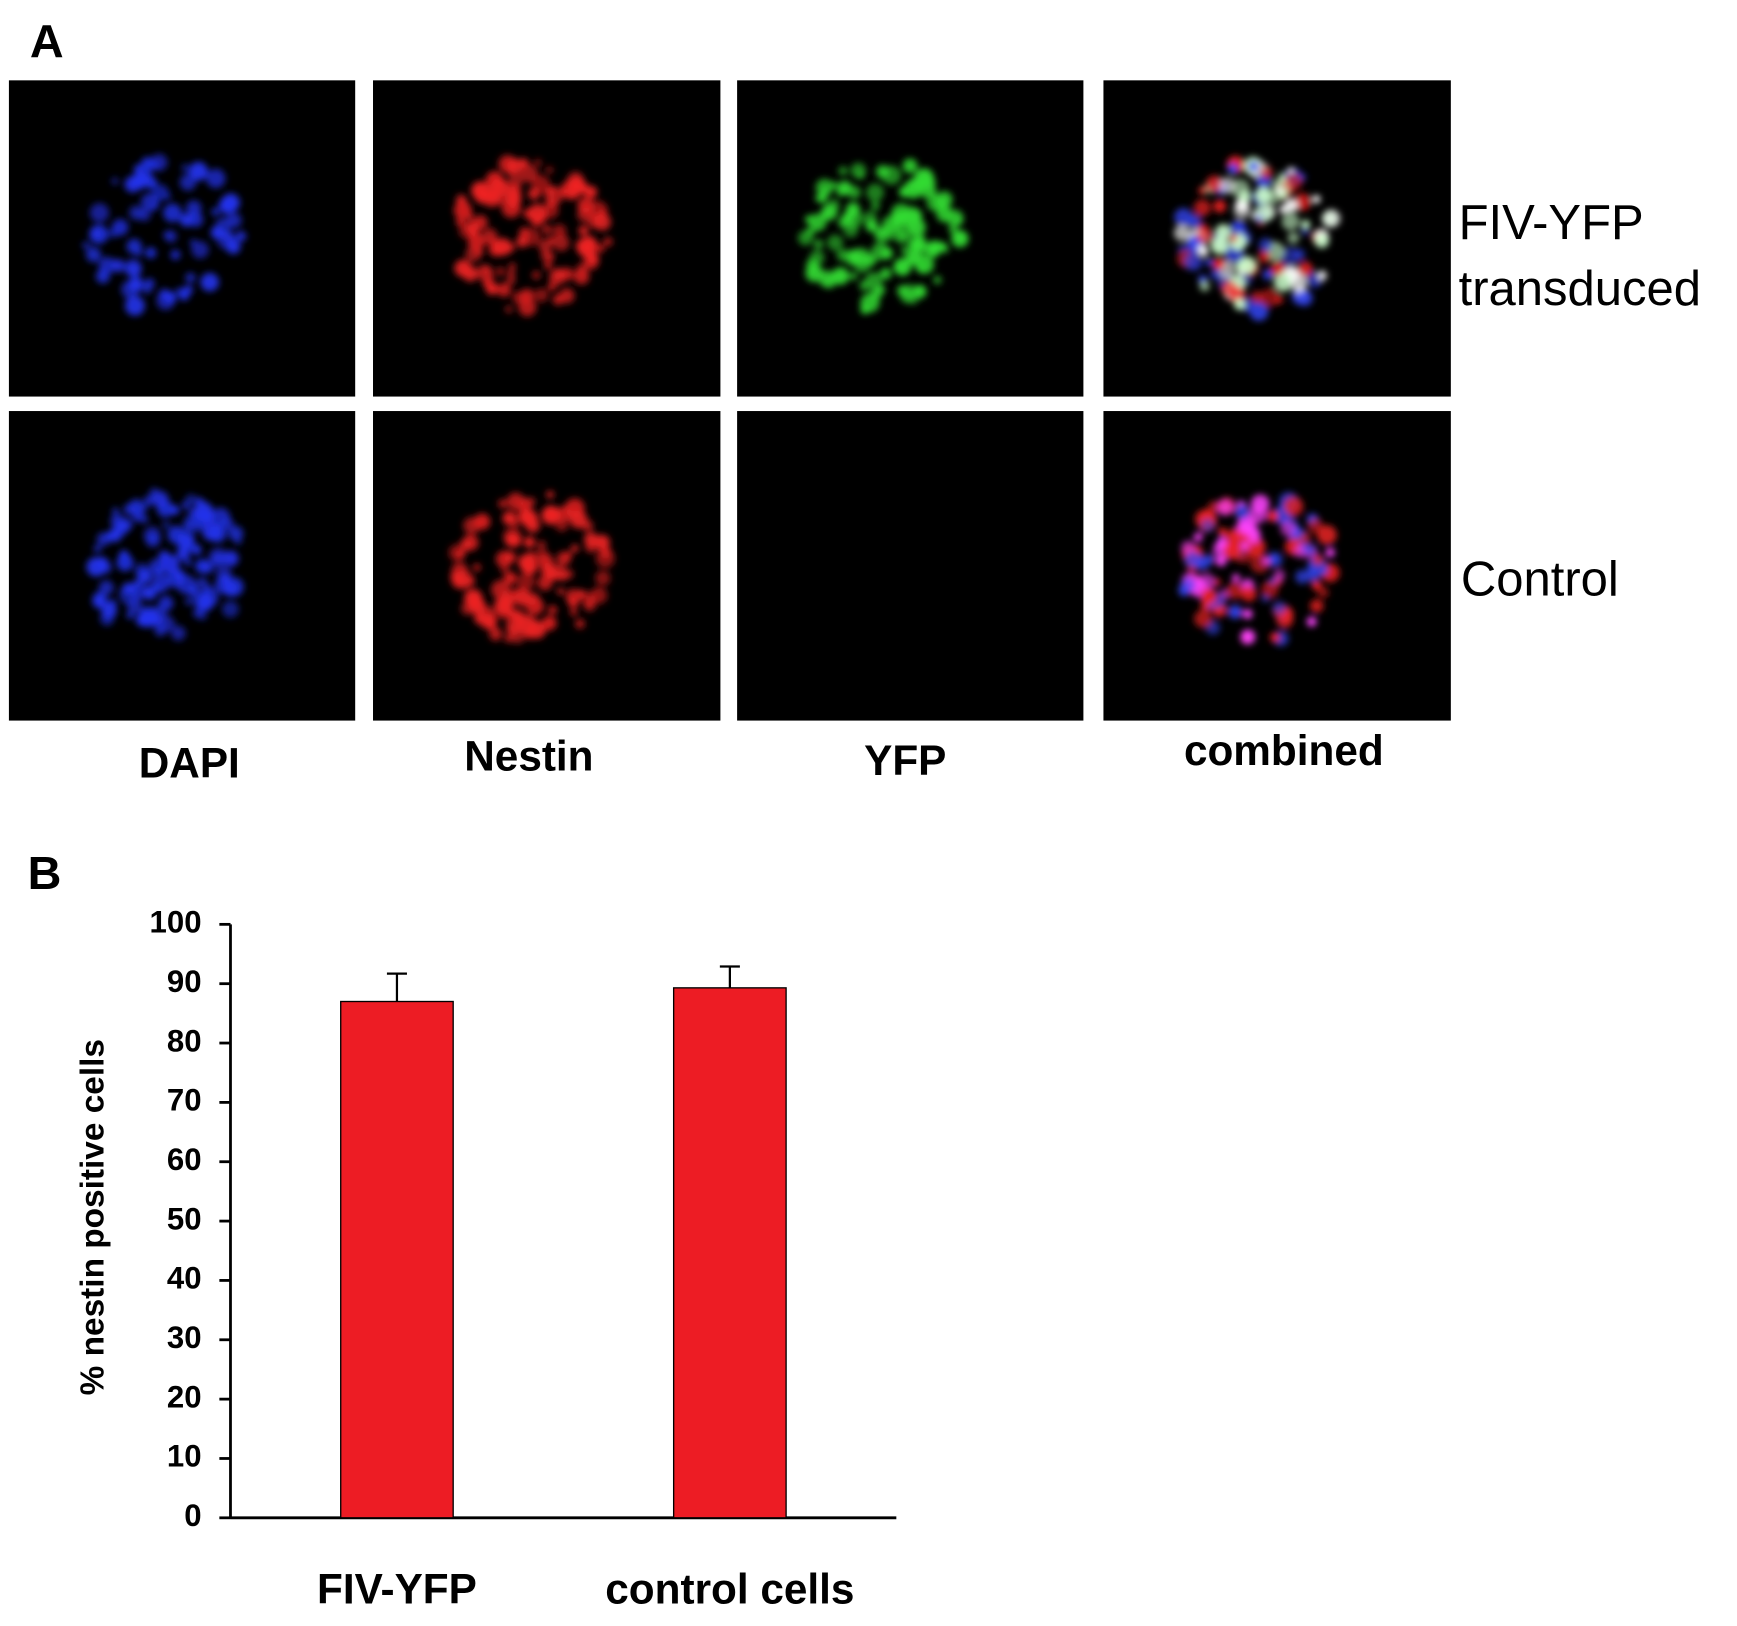 The width and height of the screenshot is (1737, 1626). Describe the element at coordinates (528, 756) in the screenshot. I see `column-label: Nestin` at that location.